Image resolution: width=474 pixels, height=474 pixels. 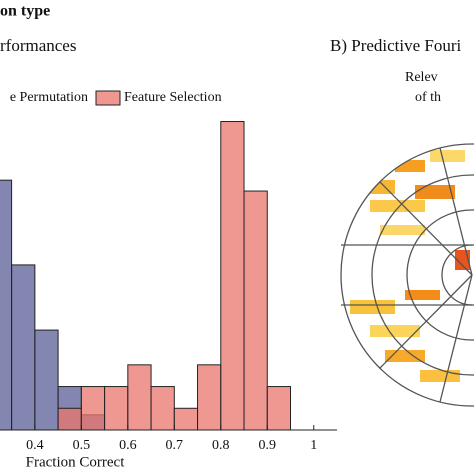 I want to click on legend-label: Feature Selection, so click(x=173, y=97).